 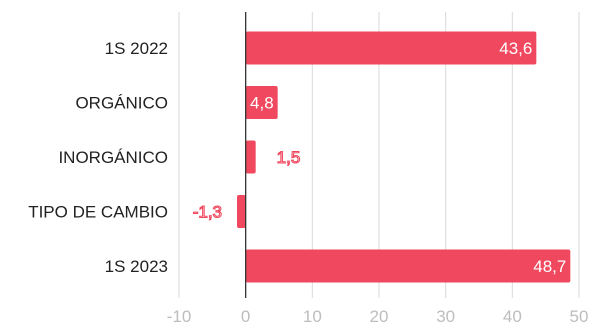 I want to click on category-label: TIPO DE CAMBIO, so click(x=98, y=212).